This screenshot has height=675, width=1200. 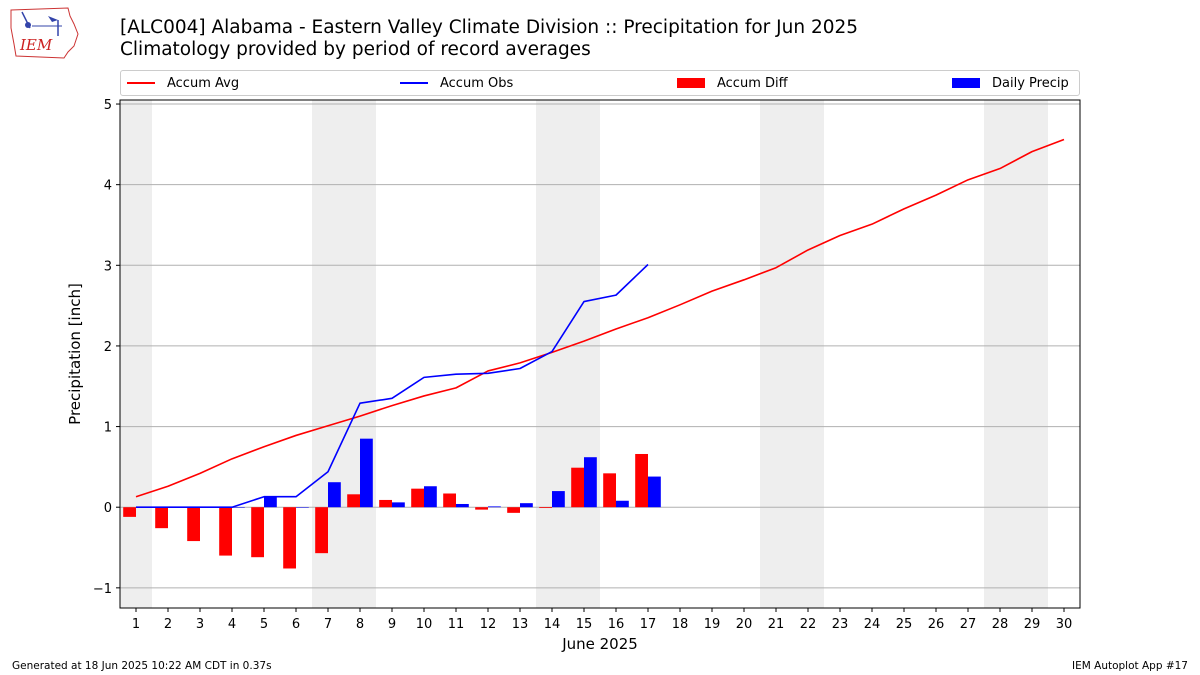 What do you see at coordinates (752, 83) in the screenshot?
I see `legend-label-accum-diff: Accum Diff` at bounding box center [752, 83].